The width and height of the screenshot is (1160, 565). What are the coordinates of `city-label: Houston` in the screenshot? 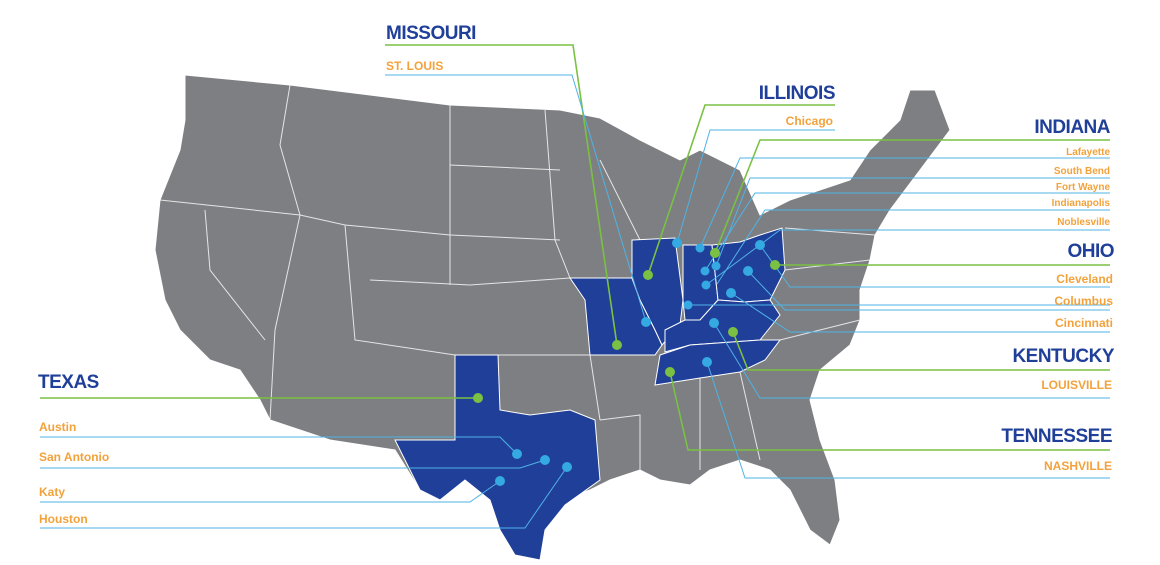 It's located at (63, 519).